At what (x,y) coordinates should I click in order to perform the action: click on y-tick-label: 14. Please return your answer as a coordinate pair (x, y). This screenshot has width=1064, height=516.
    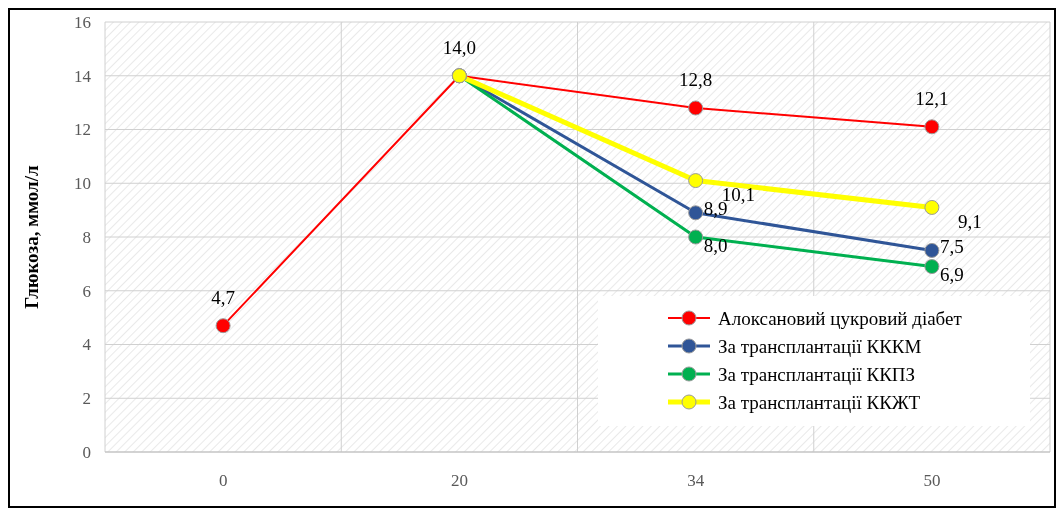
    Looking at the image, I should click on (83, 76).